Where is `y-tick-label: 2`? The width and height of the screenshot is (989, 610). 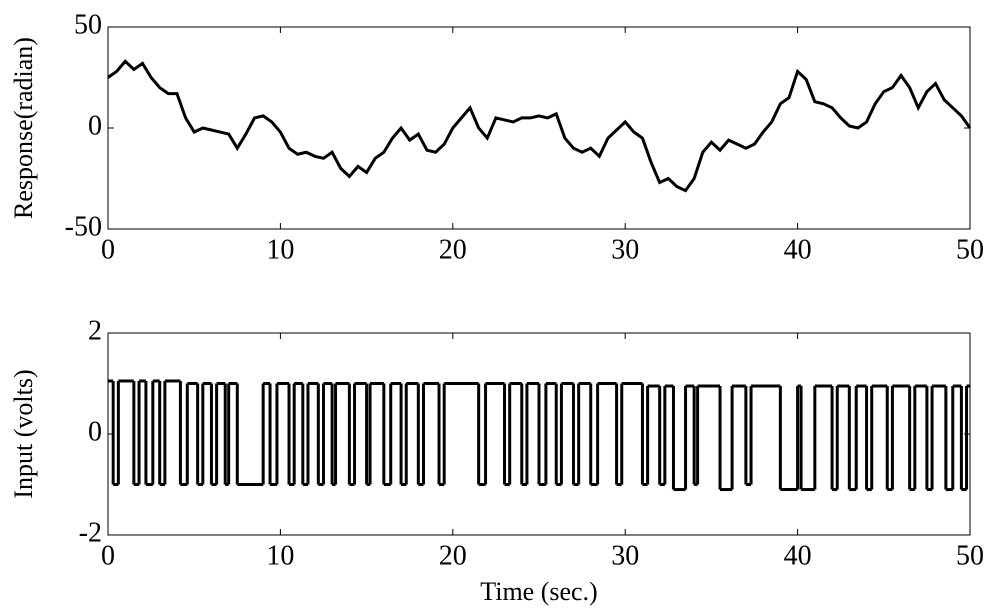
y-tick-label: 2 is located at coordinates (95, 330).